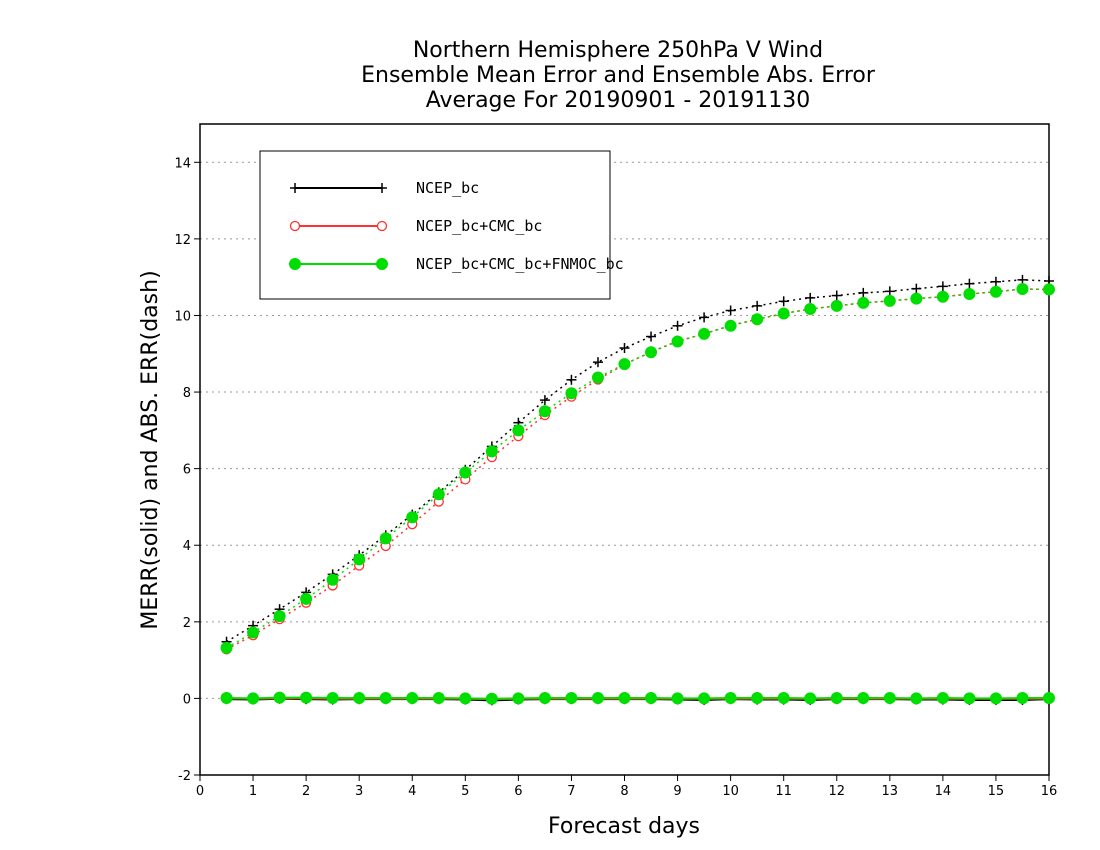  I want to click on legend-item: NCEP_bc, so click(384, 188).